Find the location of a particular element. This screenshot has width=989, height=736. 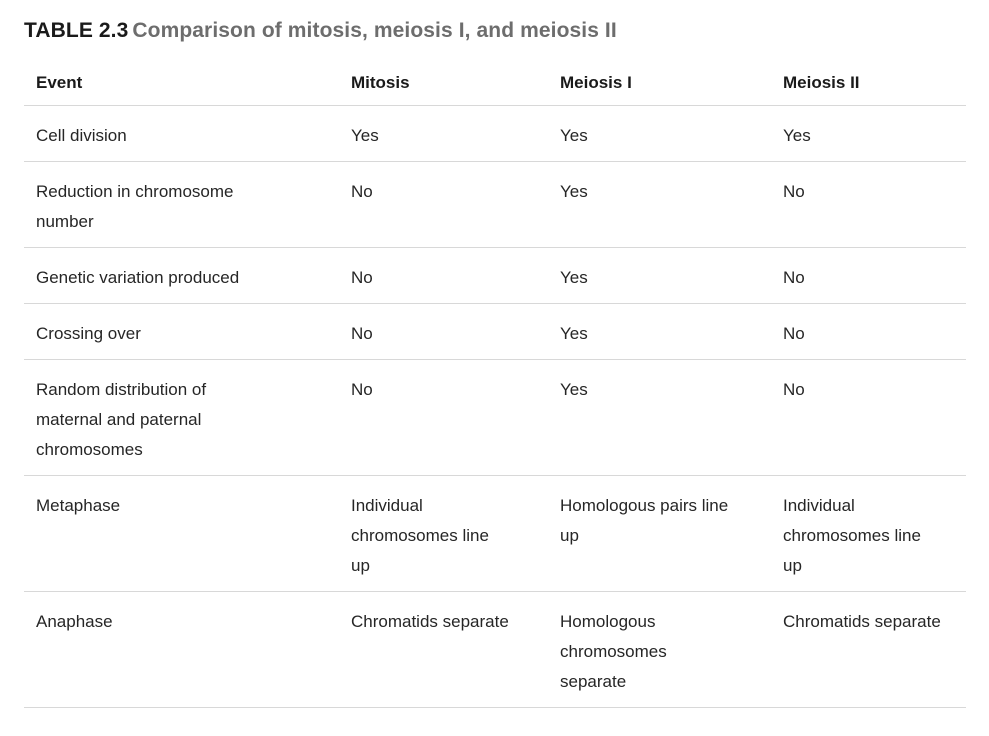

table-row: Reduction in chromosome number No Yes No is located at coordinates (495, 204).